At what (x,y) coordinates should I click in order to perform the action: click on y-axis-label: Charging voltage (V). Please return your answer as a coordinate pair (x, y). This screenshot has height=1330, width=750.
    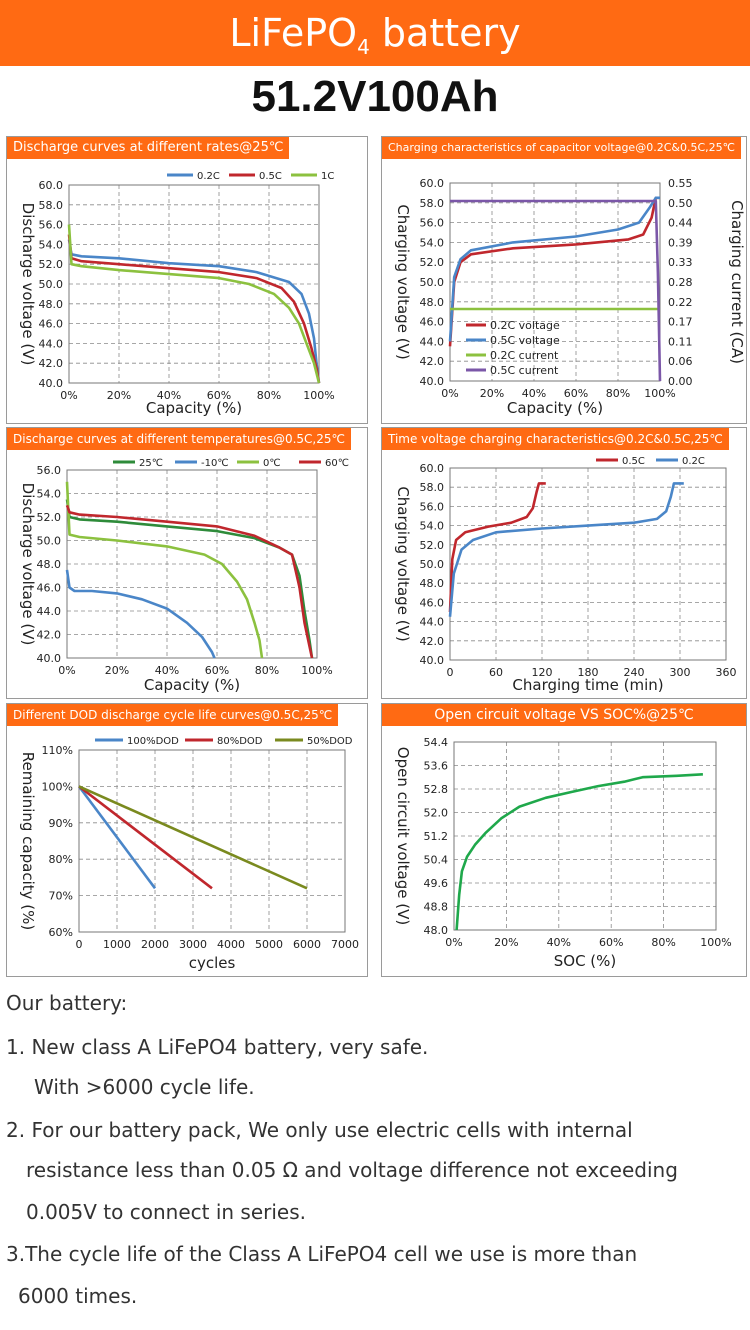
    Looking at the image, I should click on (403, 281).